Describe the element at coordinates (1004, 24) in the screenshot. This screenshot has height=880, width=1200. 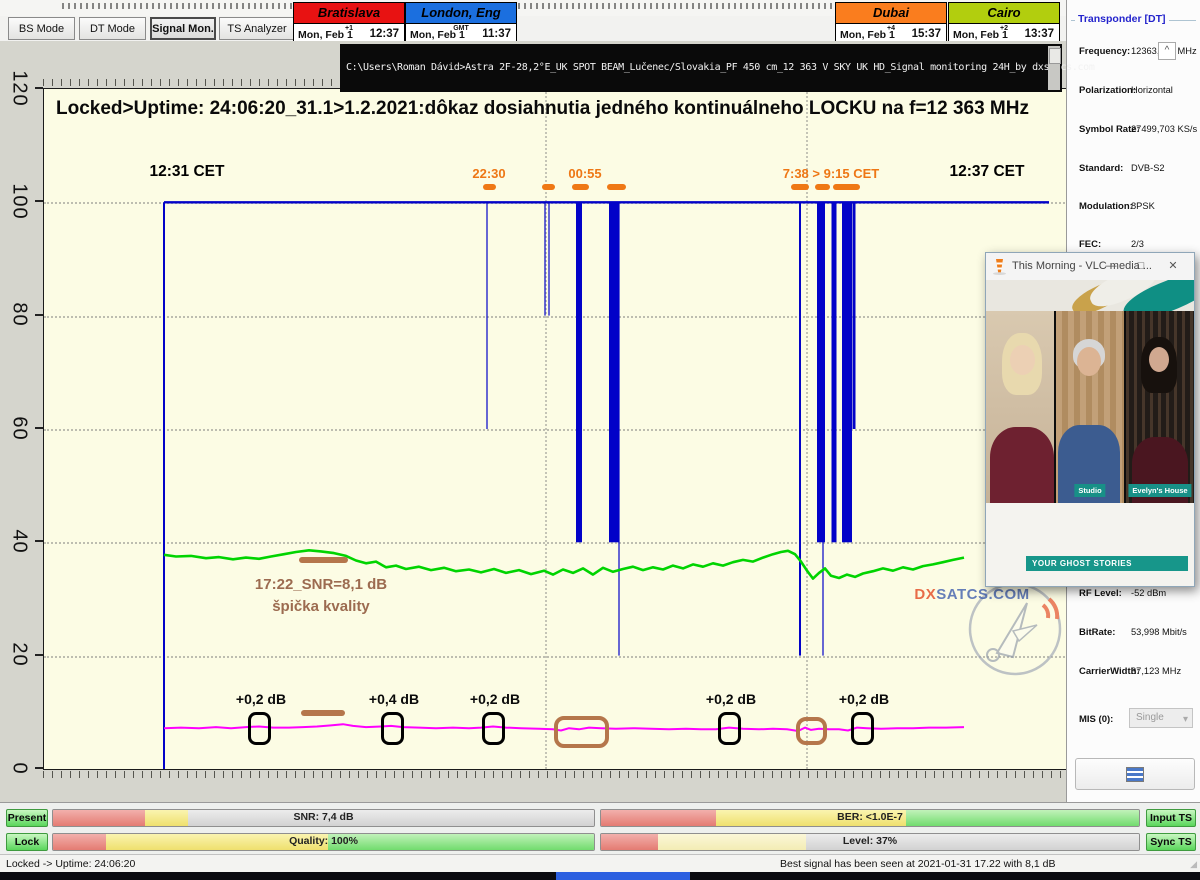
I see `clock-cairo: Cairo Mon, Feb 1 +2 13:37` at that location.